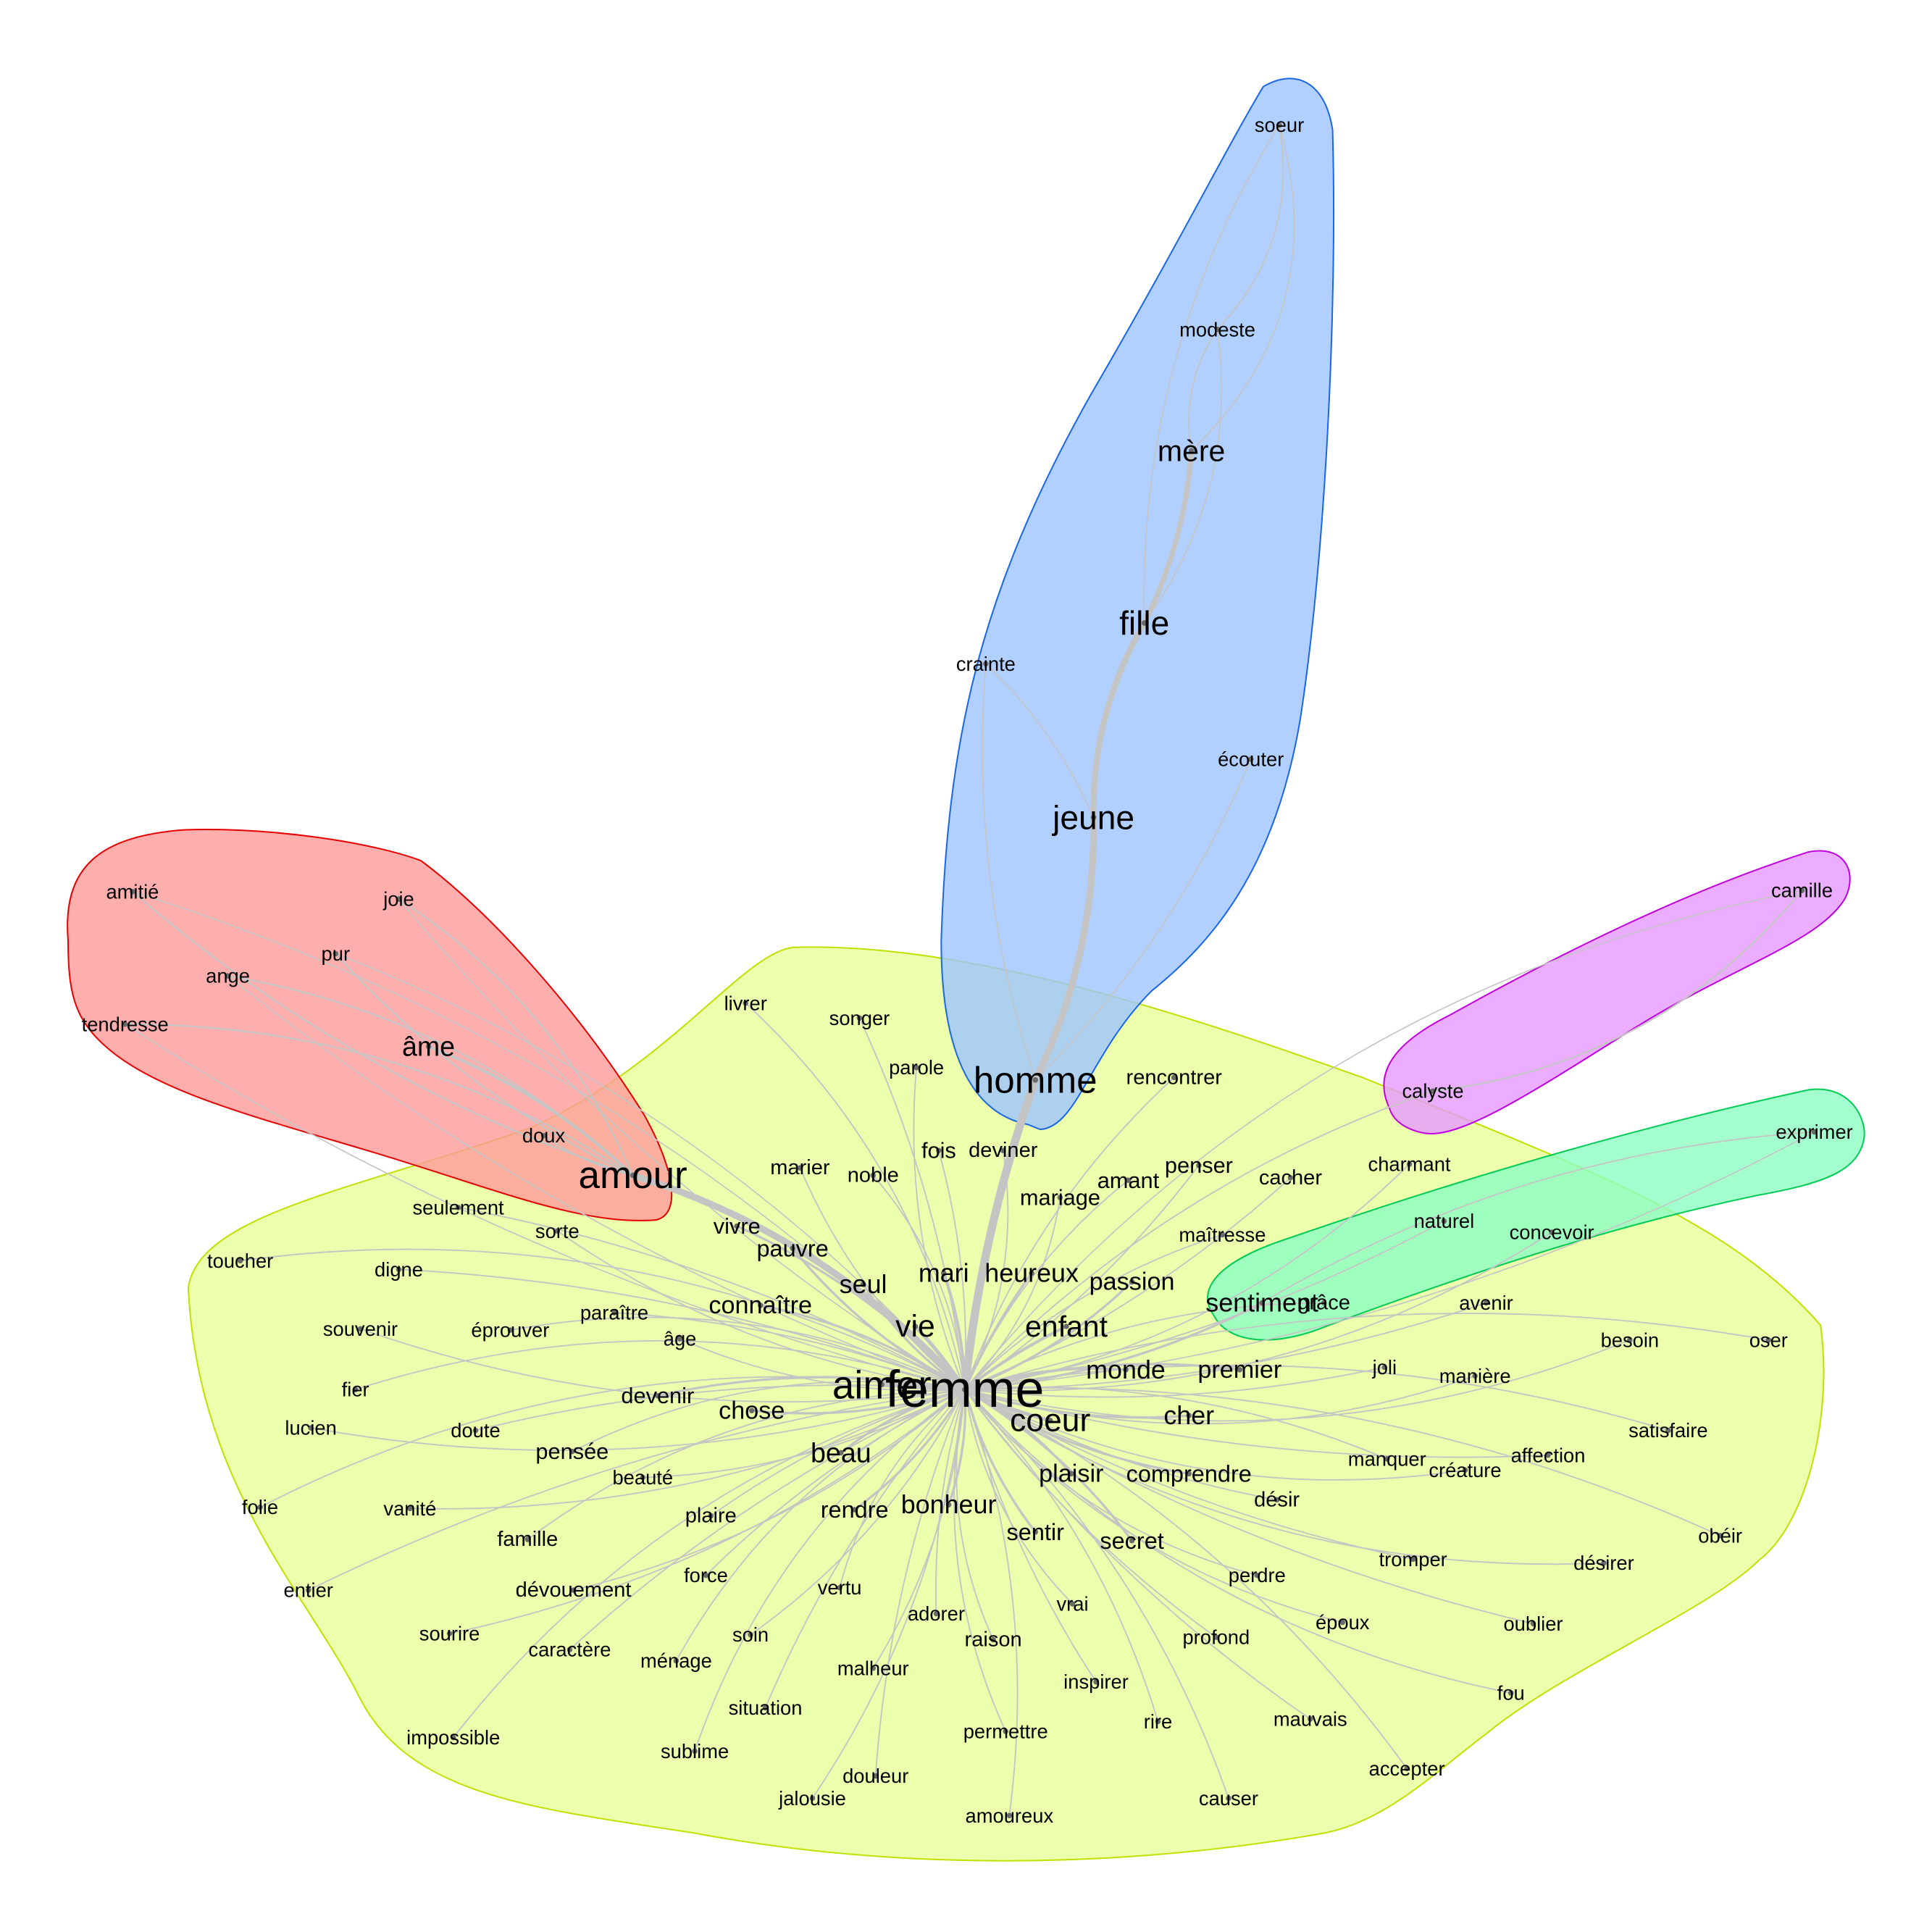 The image size is (1932, 1932). What do you see at coordinates (1290, 1178) in the screenshot?
I see `node-dot-cacher` at bounding box center [1290, 1178].